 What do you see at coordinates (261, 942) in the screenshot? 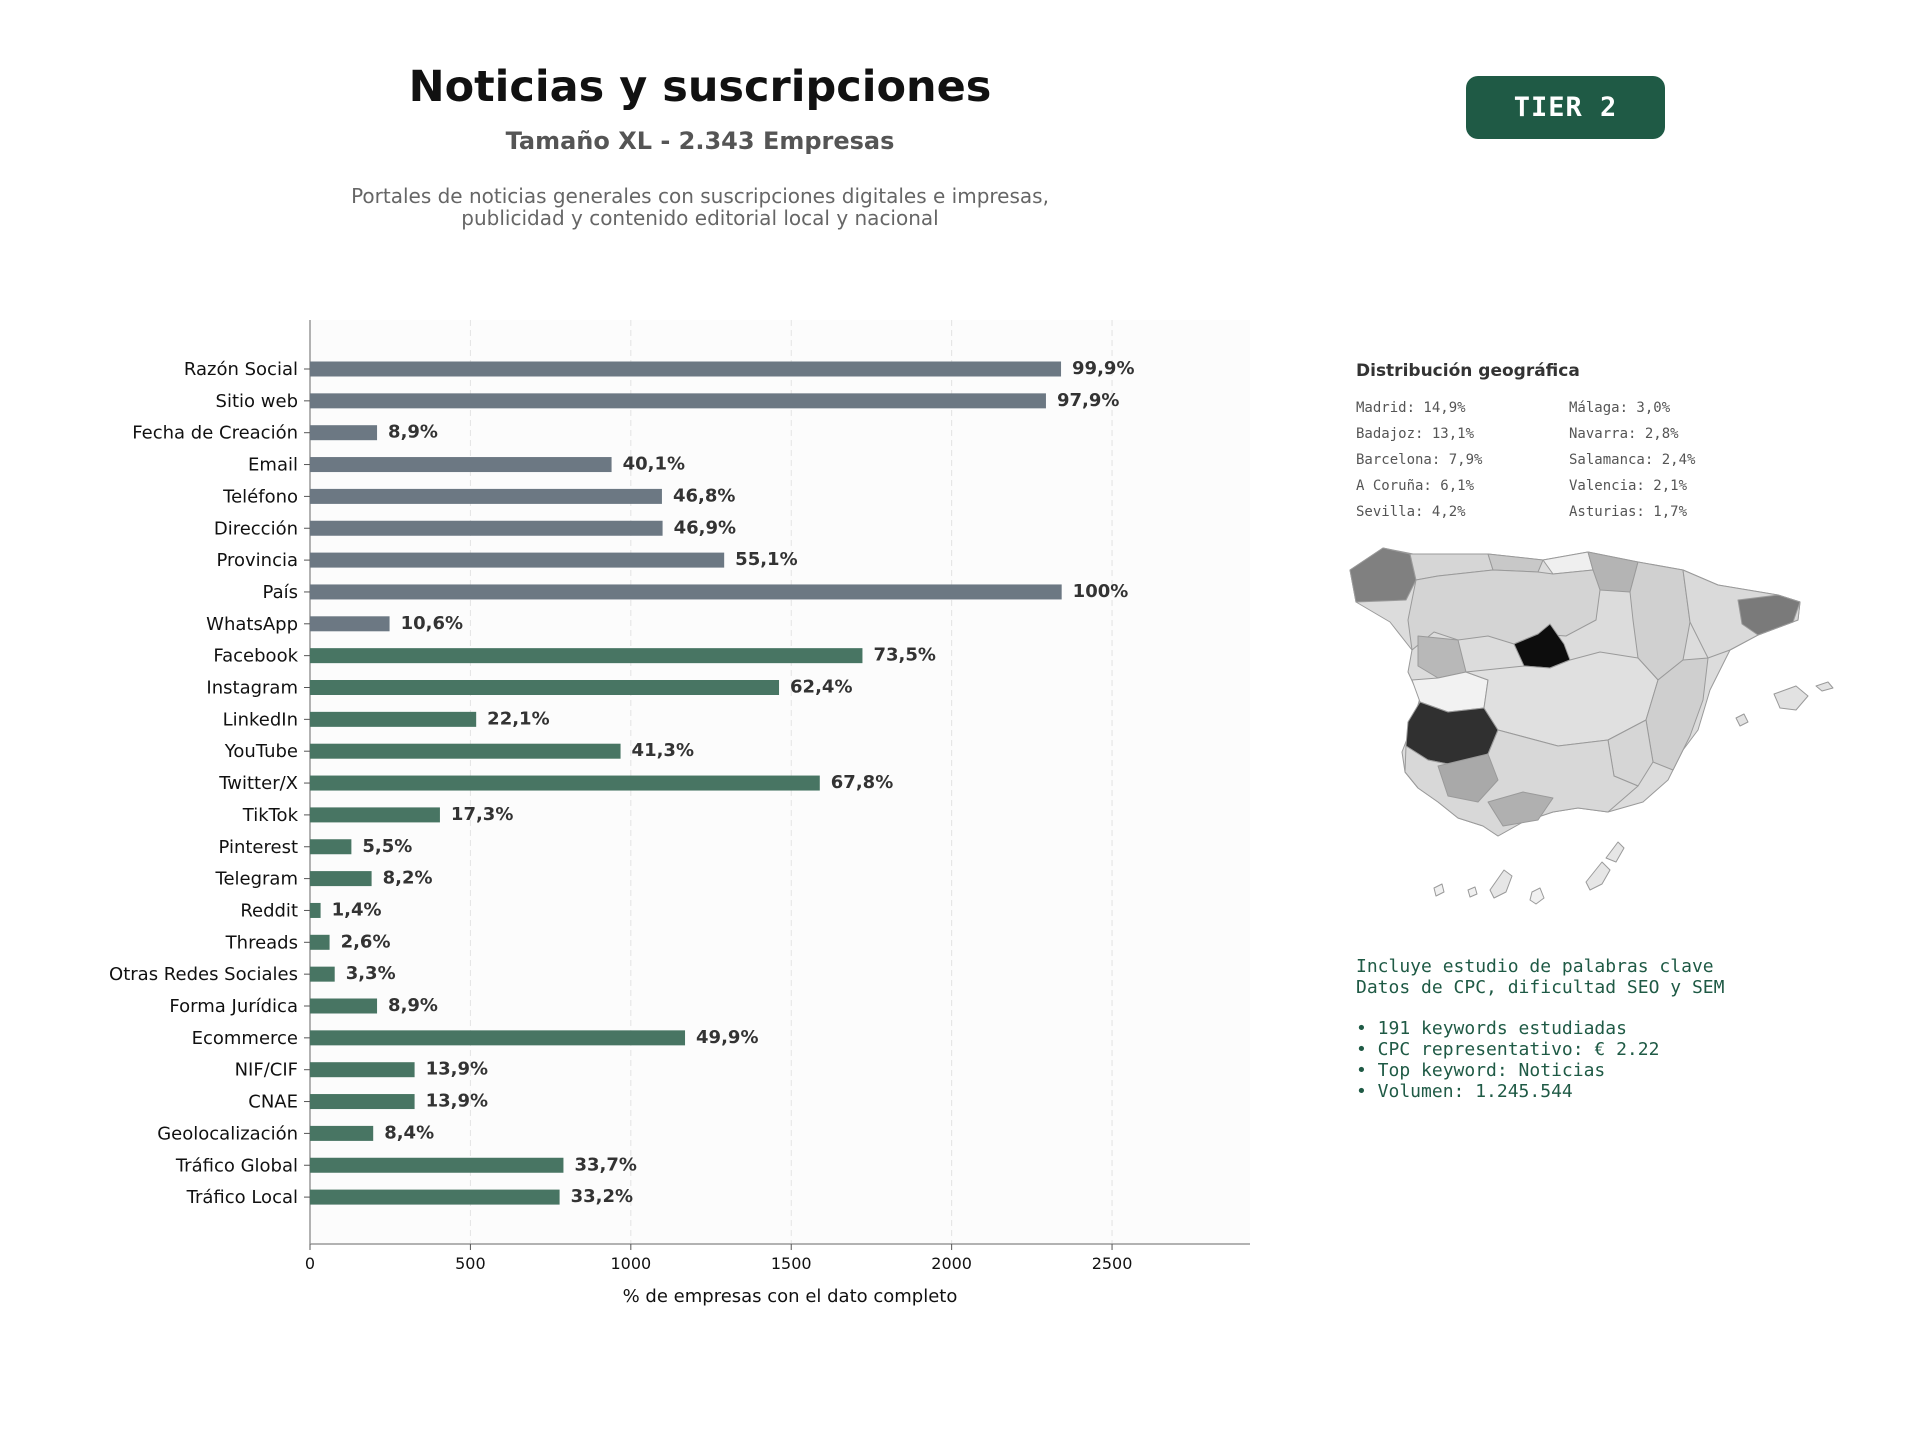
I see `category-label: Threads` at bounding box center [261, 942].